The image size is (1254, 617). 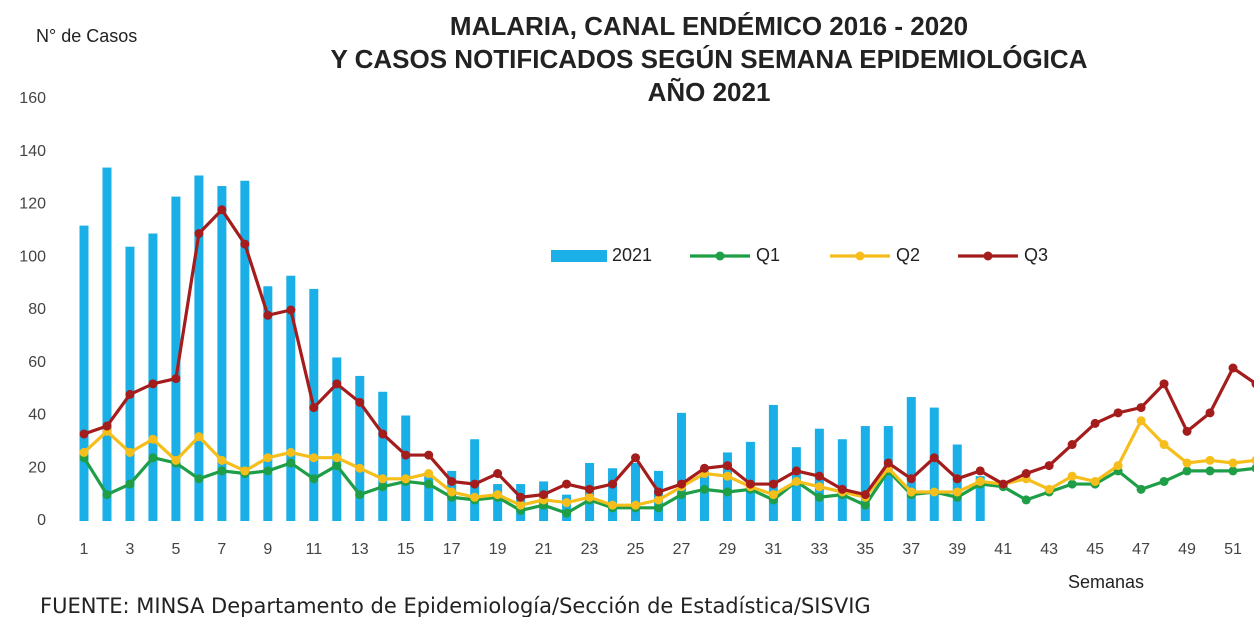 I want to click on chart-title: AÑO 2021, so click(x=709, y=92).